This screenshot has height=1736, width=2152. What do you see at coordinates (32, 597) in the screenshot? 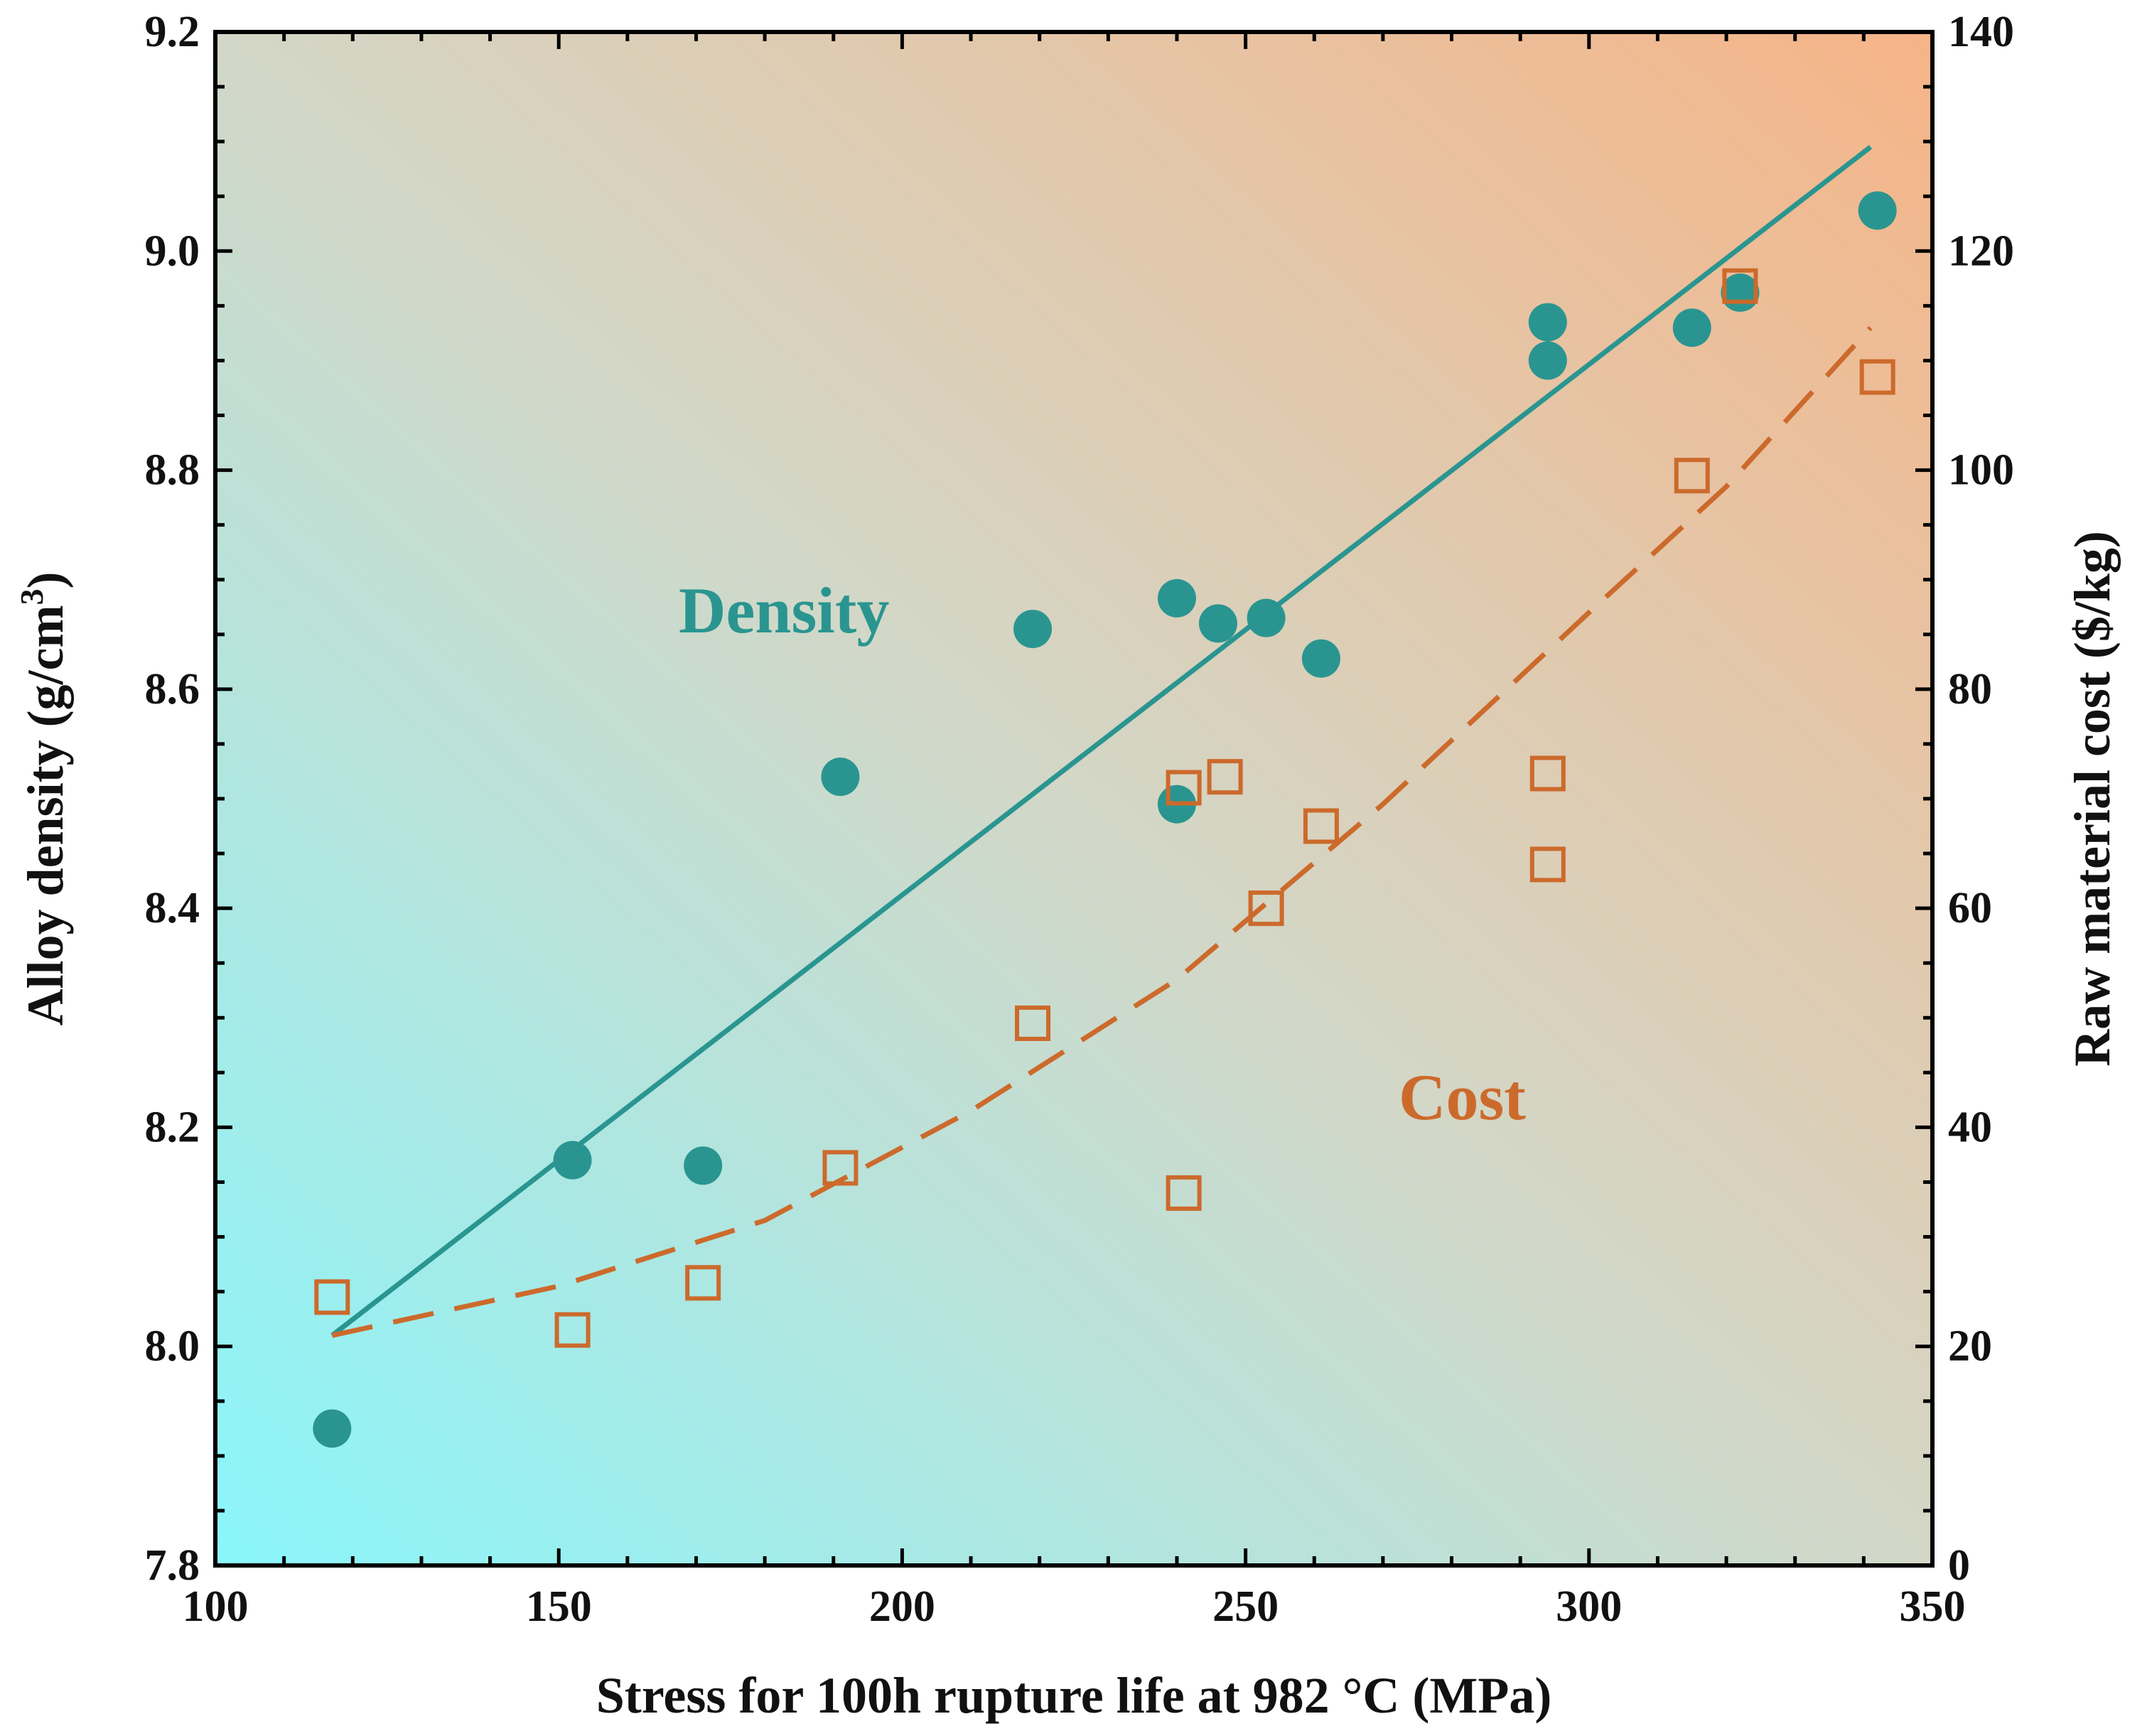
I see `y-left-title-sup: 3` at bounding box center [32, 597].